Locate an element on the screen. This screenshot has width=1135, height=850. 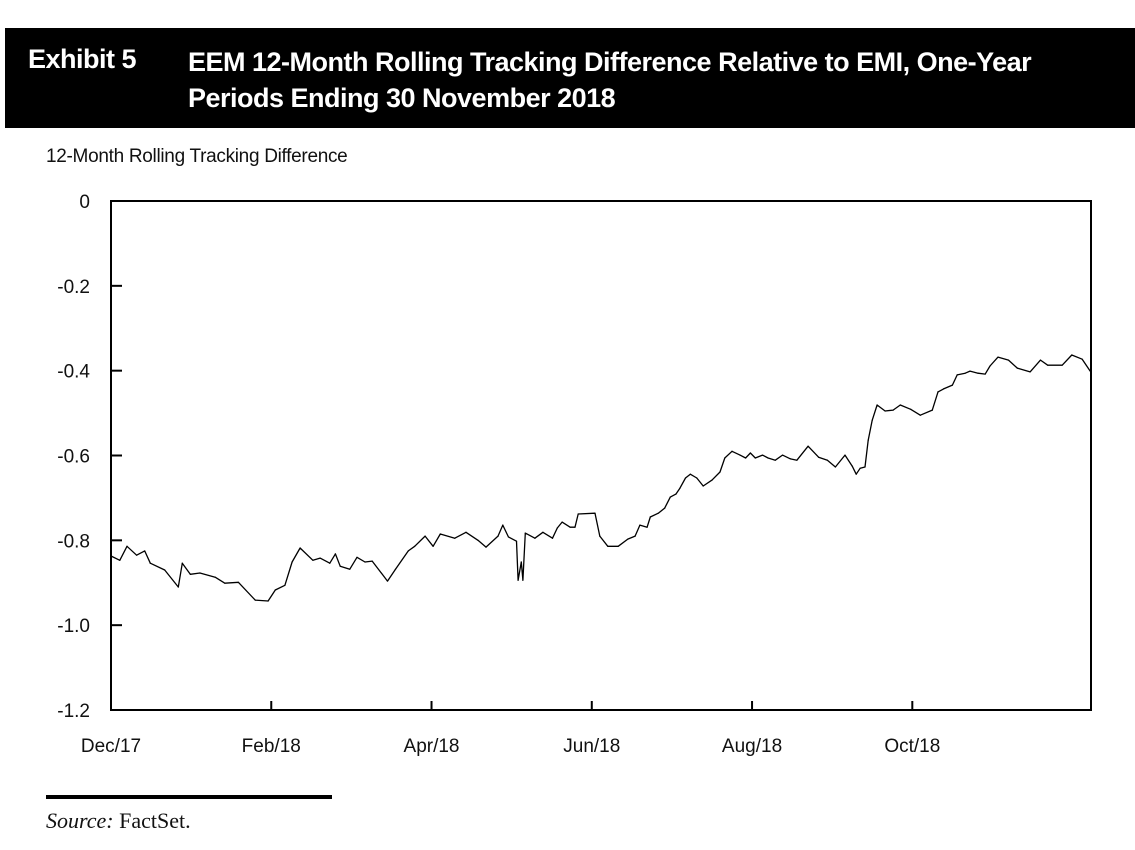
y-tick-label: -1.2 is located at coordinates (73, 711).